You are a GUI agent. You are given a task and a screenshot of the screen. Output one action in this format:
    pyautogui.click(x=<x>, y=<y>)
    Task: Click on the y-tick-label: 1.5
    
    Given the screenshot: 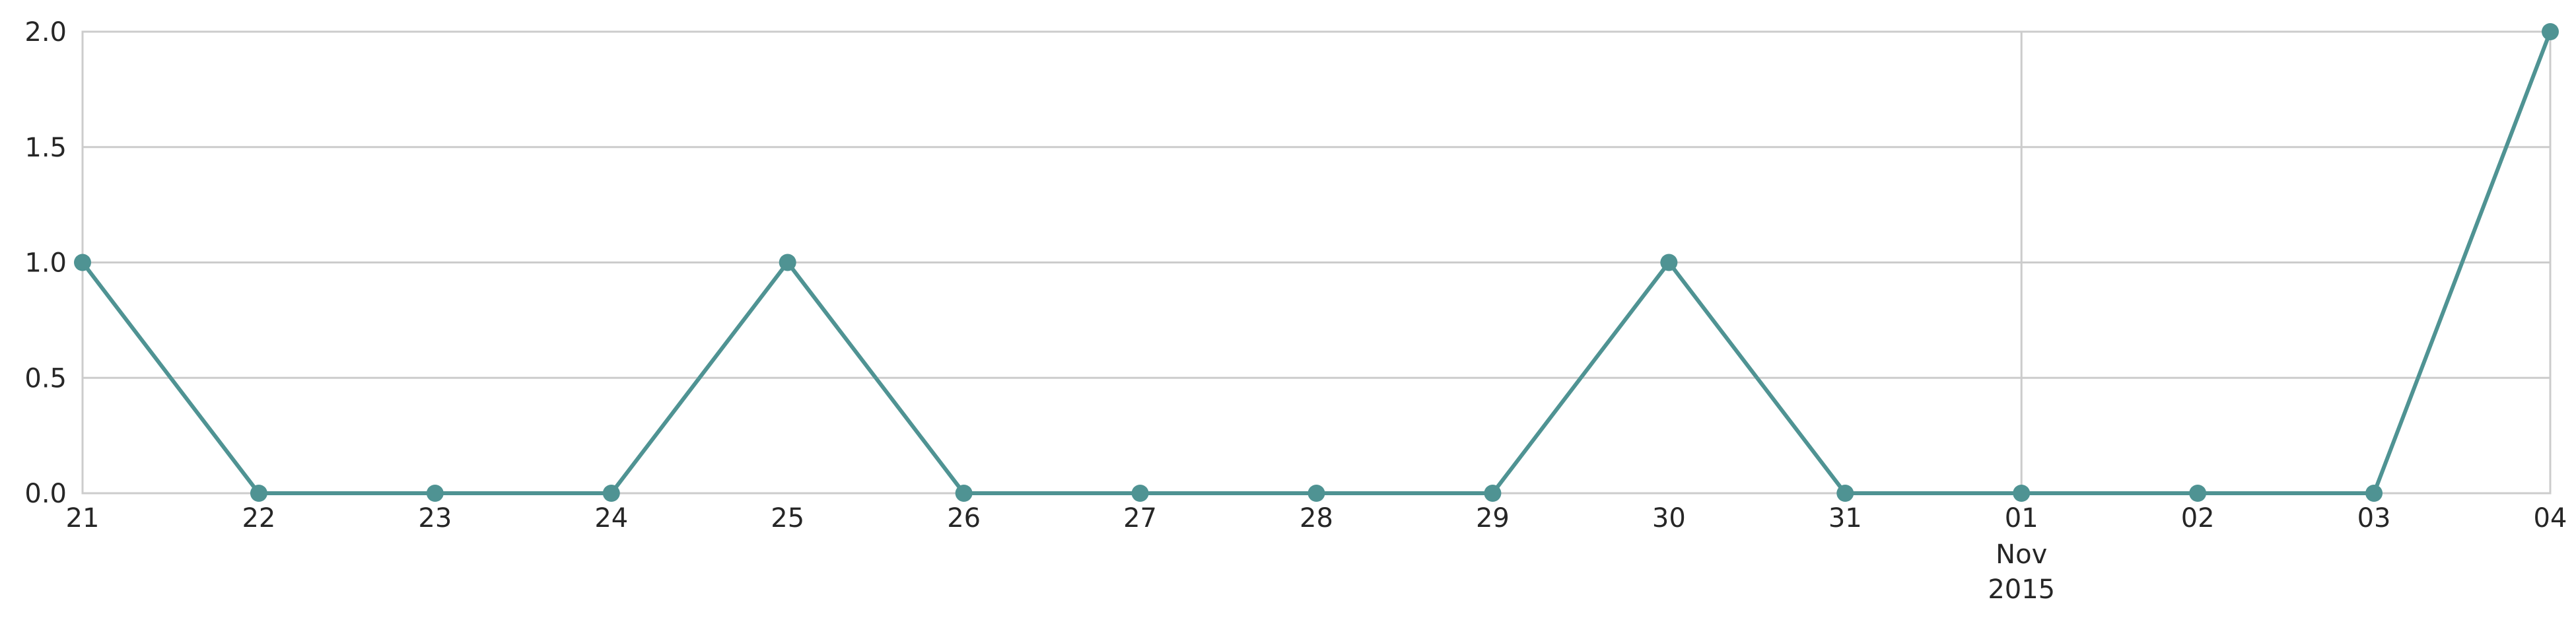 What is the action you would take?
    pyautogui.click(x=46, y=148)
    